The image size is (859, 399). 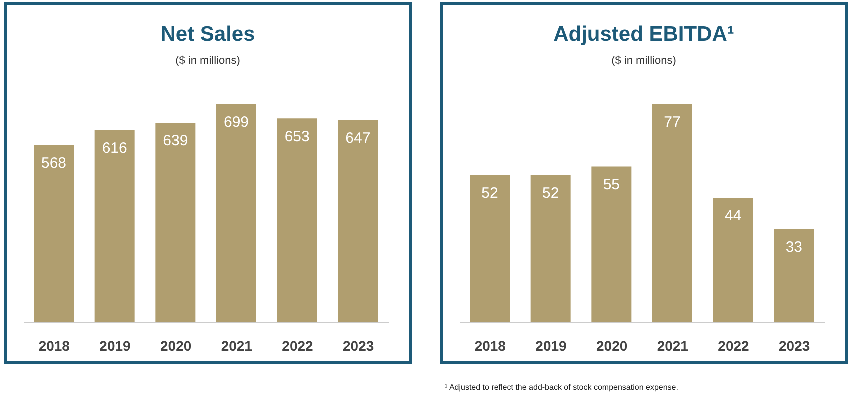 I want to click on data-label: 653, so click(x=297, y=137).